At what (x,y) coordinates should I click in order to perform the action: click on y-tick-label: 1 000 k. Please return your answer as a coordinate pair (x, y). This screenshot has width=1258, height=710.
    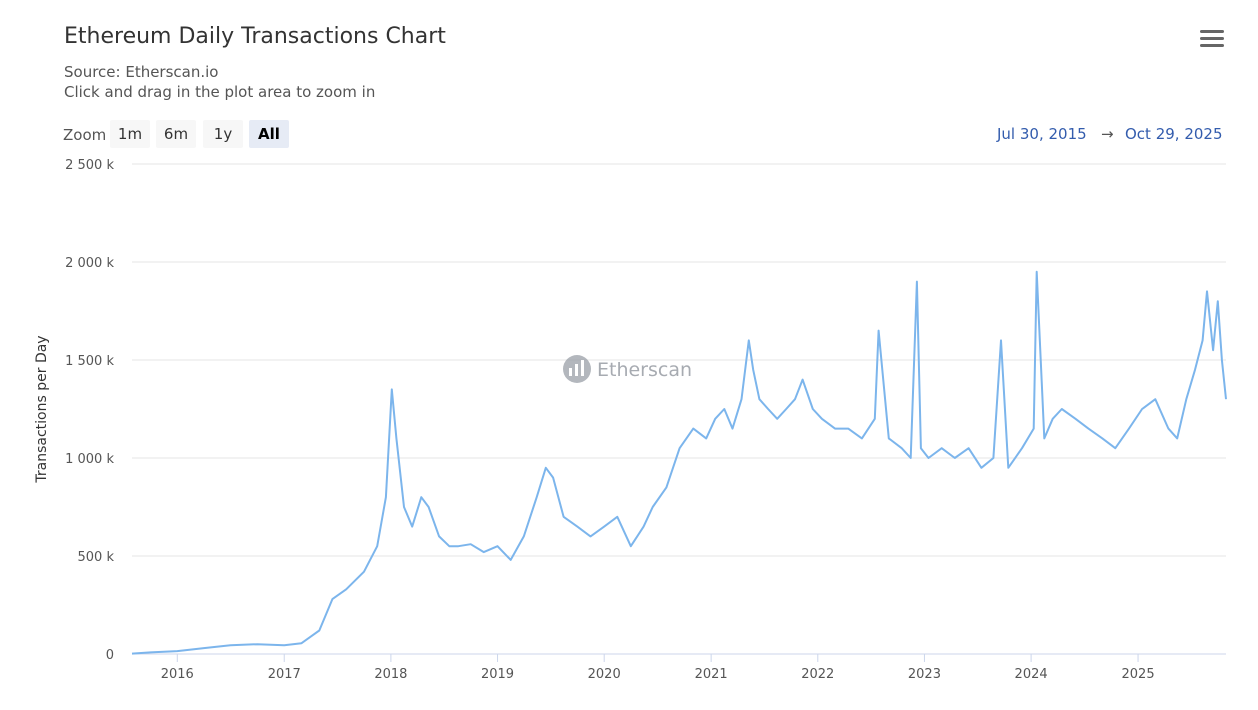
    Looking at the image, I should click on (89, 459).